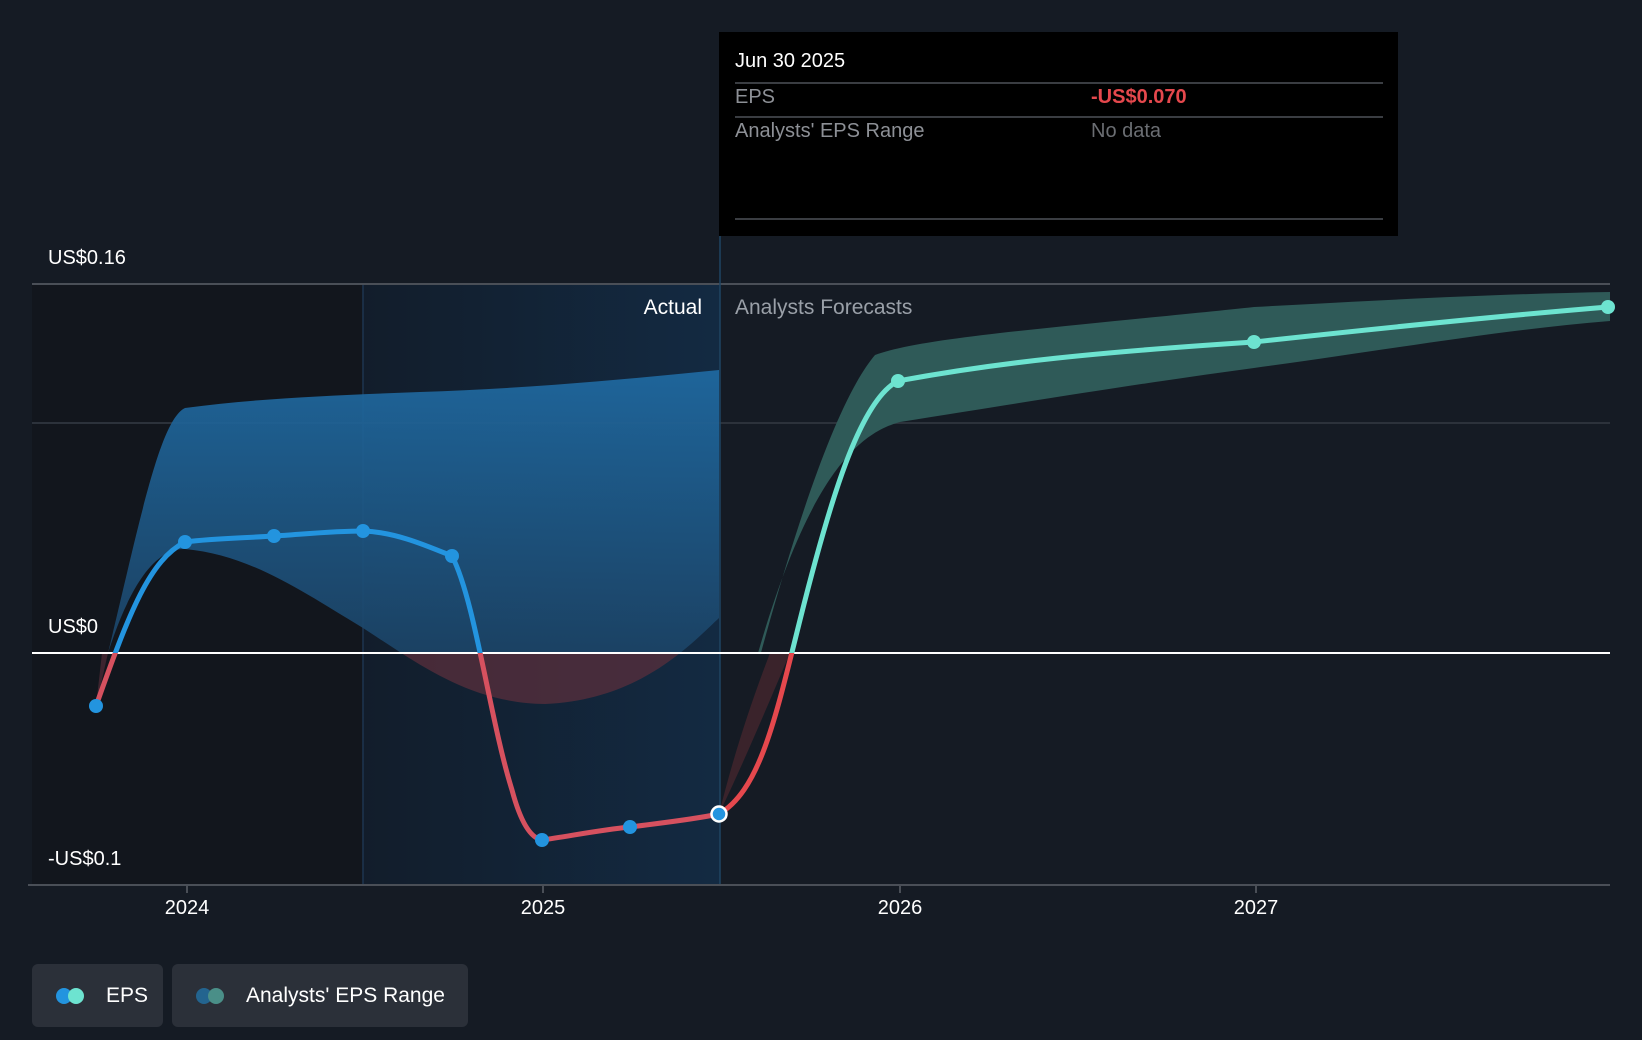 This screenshot has width=1642, height=1040. I want to click on legend-range-button: Analysts' EPS Range, so click(320, 995).